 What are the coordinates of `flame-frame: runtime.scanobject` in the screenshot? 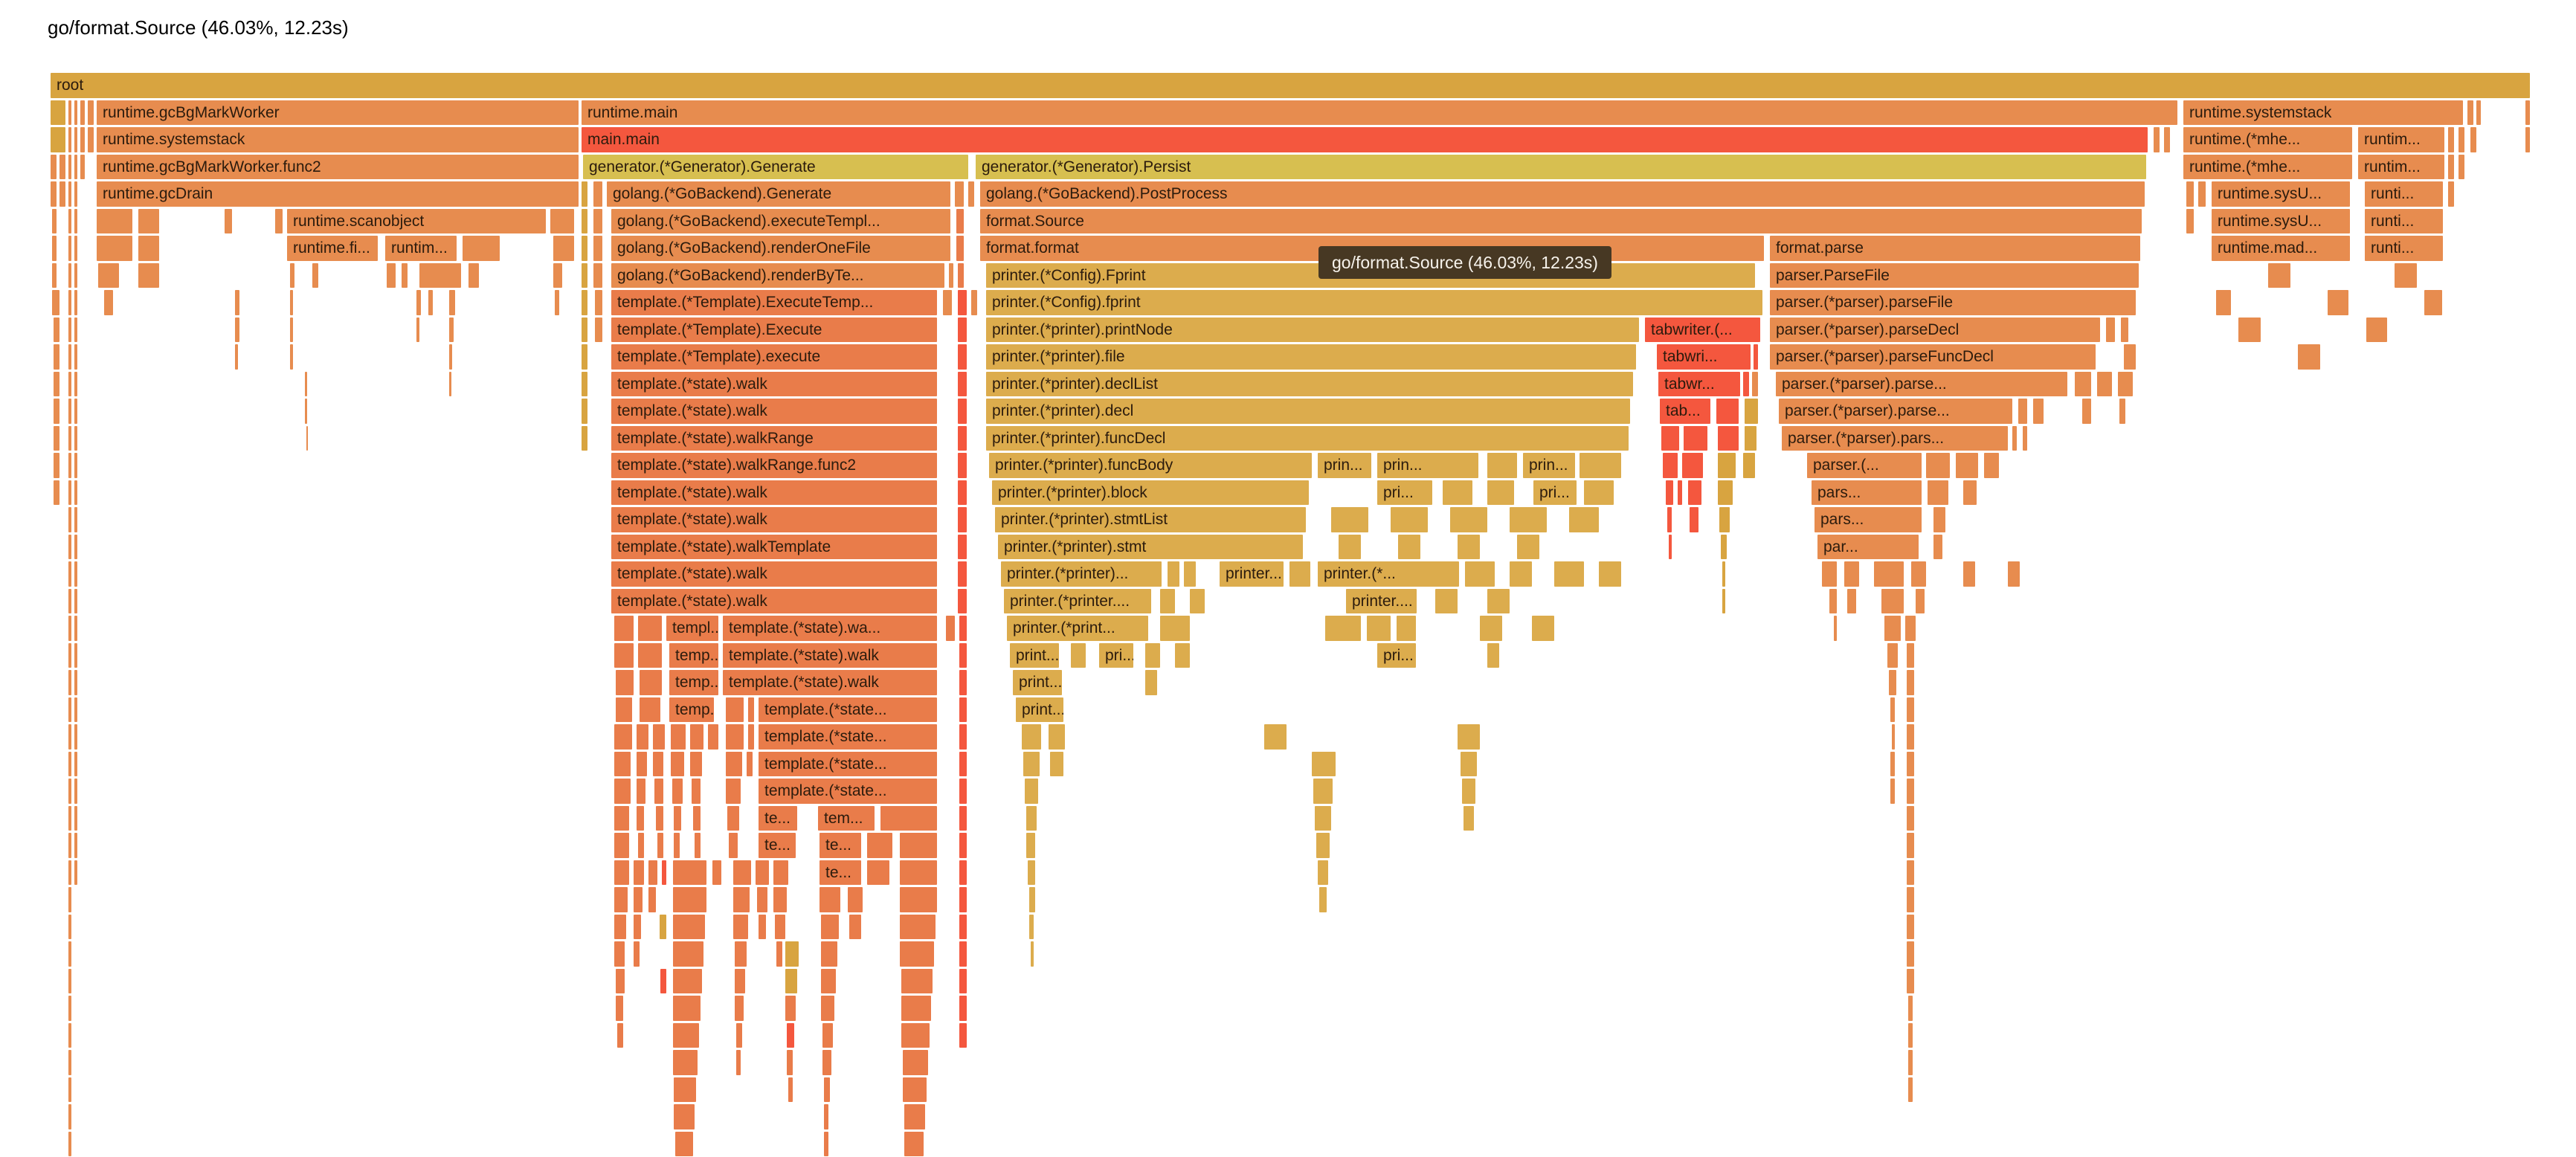 It's located at (416, 220).